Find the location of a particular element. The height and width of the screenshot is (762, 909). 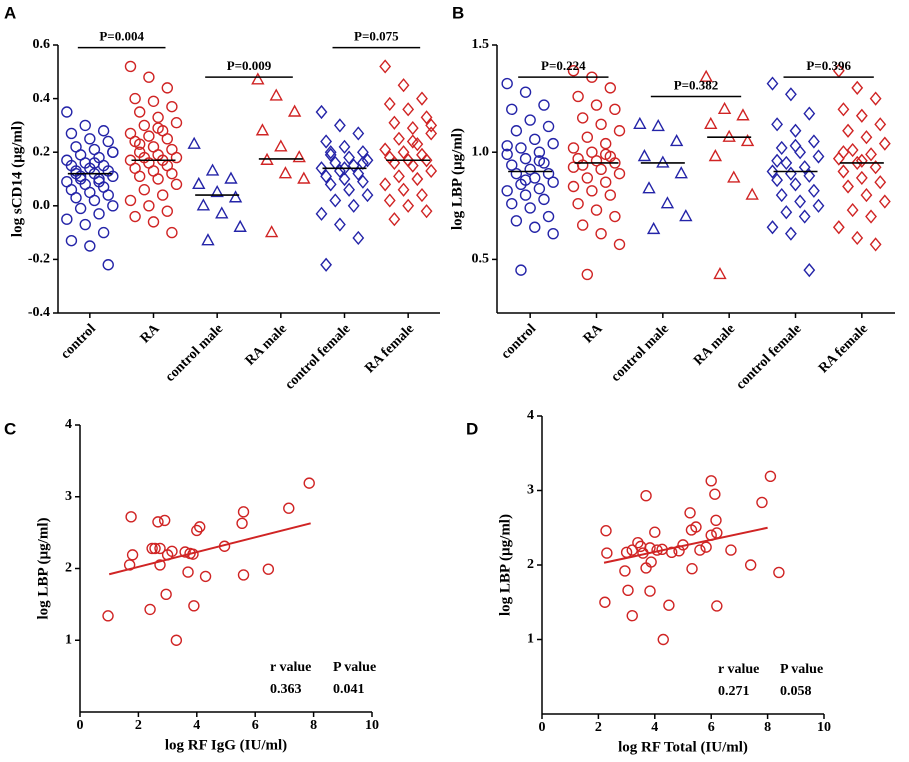

x-tick-label: 8 is located at coordinates (313, 725).